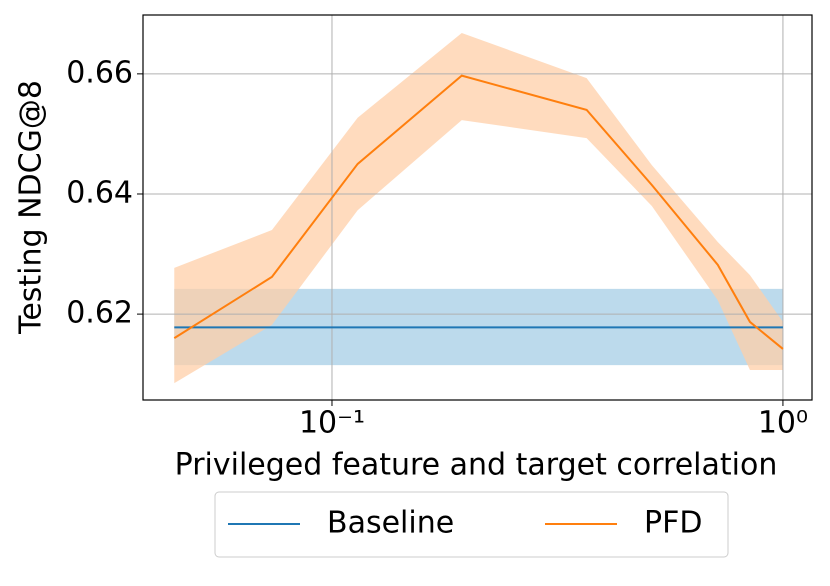 This screenshot has height=586, width=830. What do you see at coordinates (99, 313) in the screenshot?
I see `y-tick-label: 0.62` at bounding box center [99, 313].